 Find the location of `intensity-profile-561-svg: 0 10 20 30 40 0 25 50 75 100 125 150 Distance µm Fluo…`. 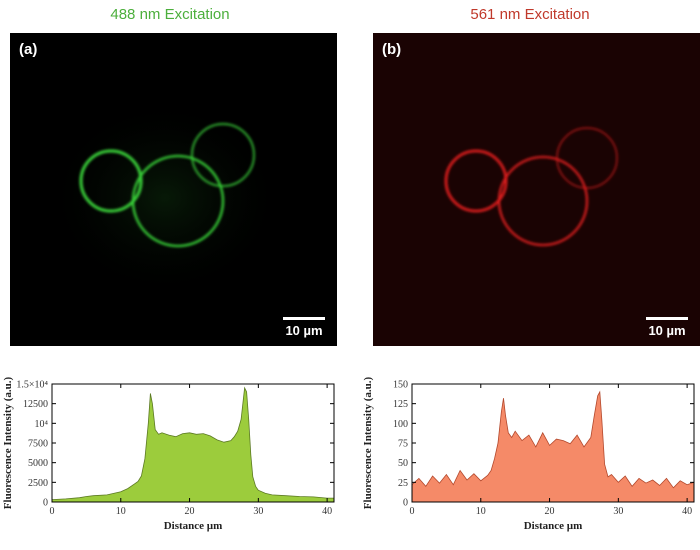

intensity-profile-561-svg: 0 10 20 30 40 0 25 50 75 100 125 150 Distance µm Fluo… is located at coordinates (528, 454).